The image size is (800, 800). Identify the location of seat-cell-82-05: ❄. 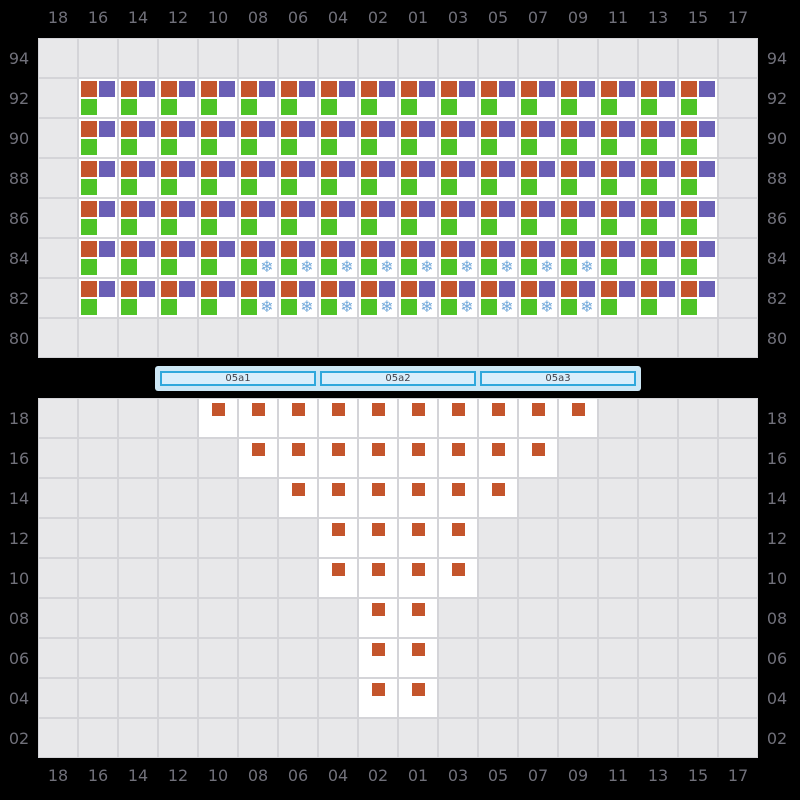
(498, 298).